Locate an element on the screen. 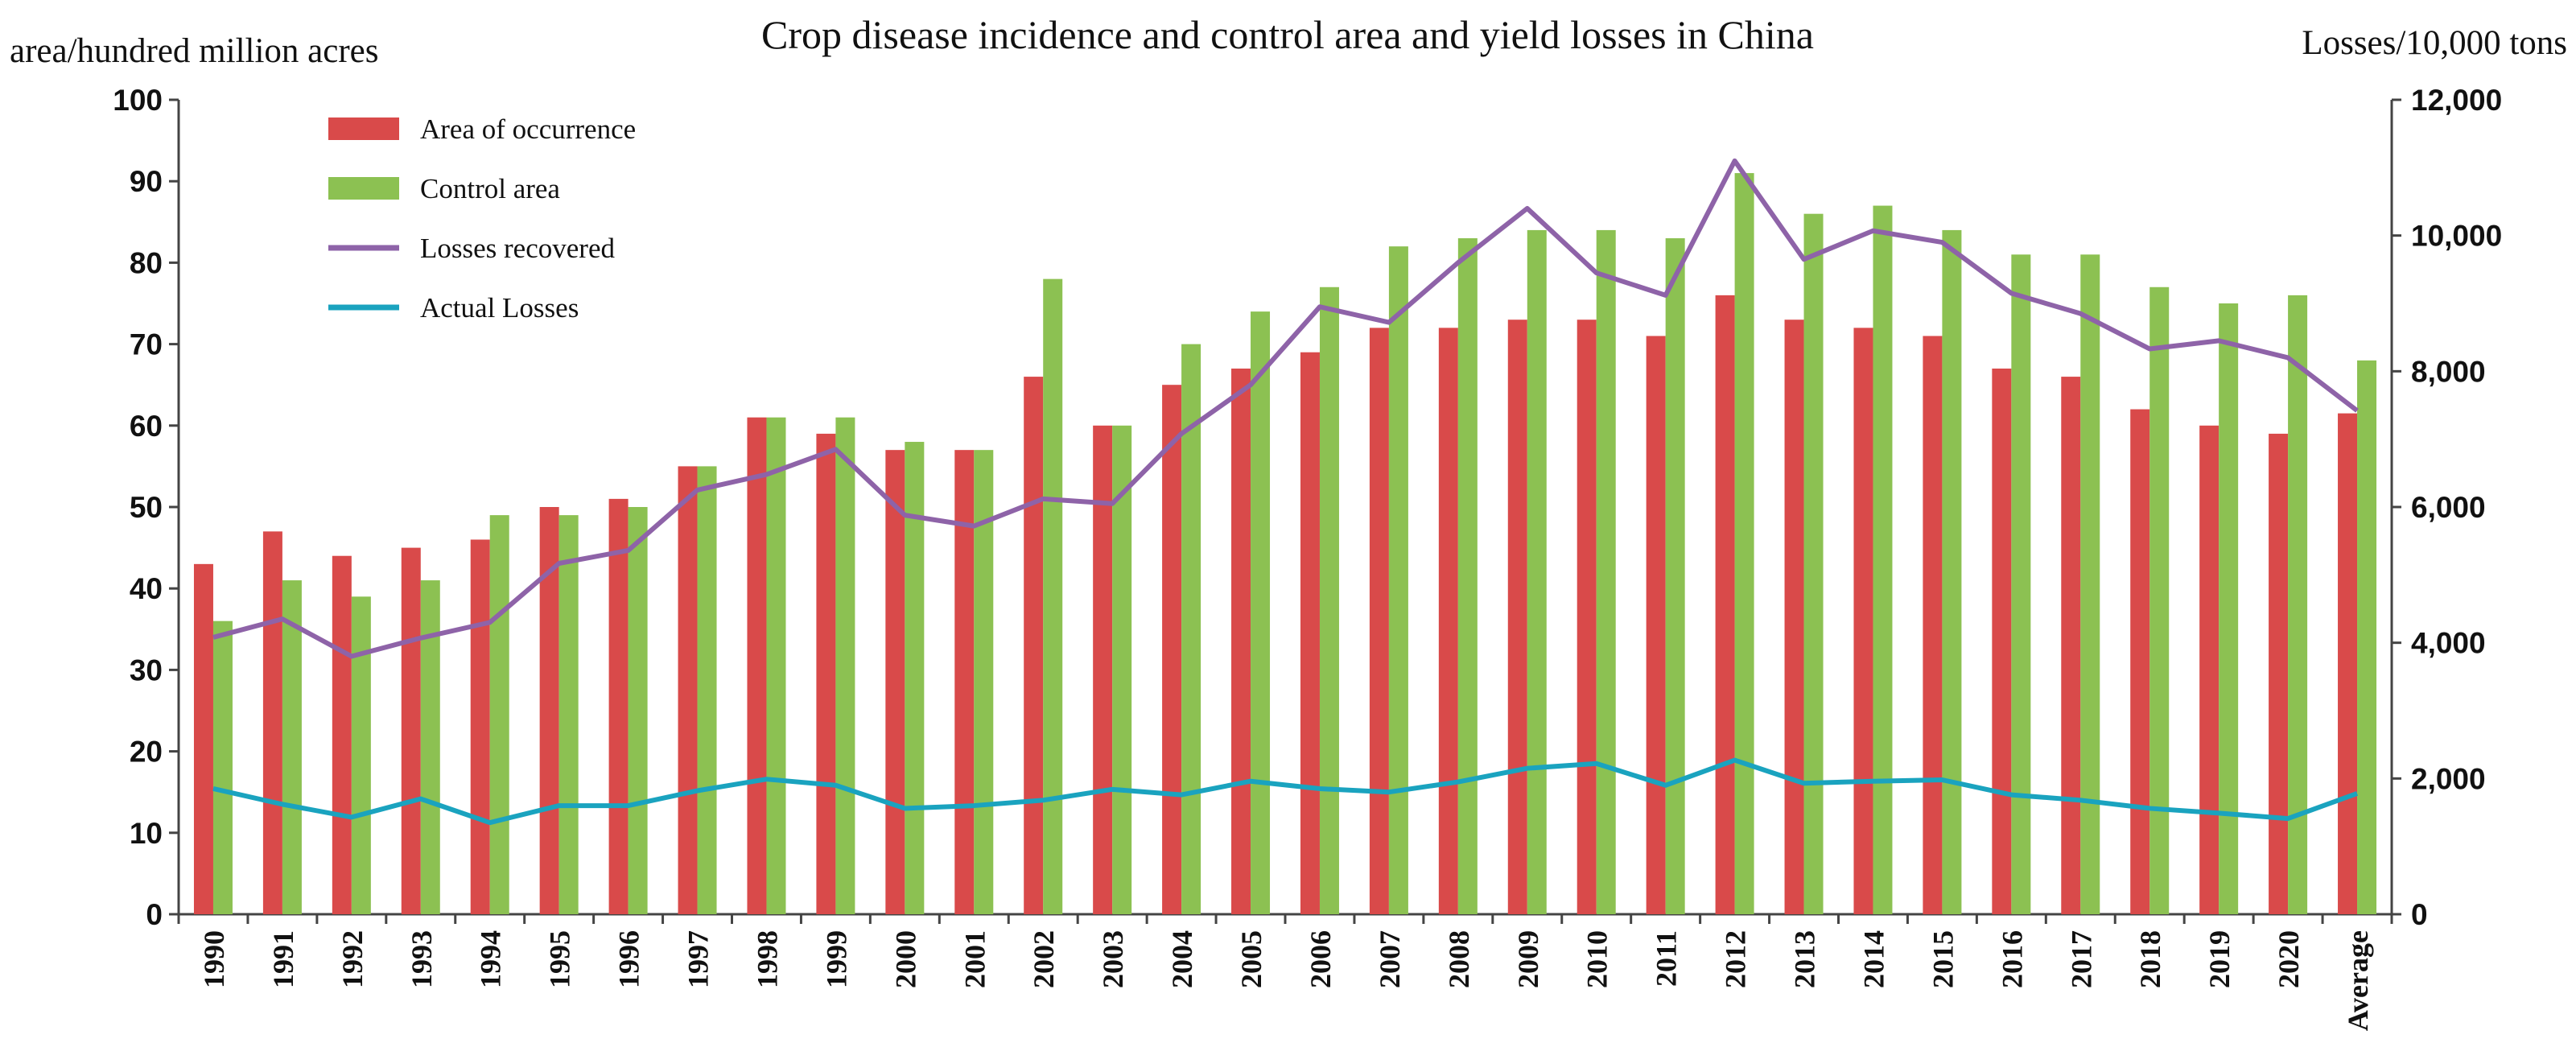  x-tick-label: 2003 is located at coordinates (1113, 959).